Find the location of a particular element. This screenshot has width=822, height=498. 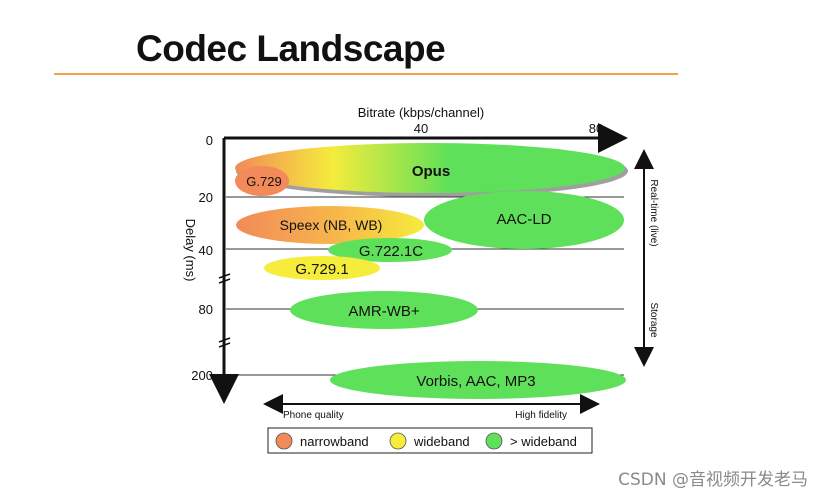

y-tick-label: 80 is located at coordinates (206, 309).